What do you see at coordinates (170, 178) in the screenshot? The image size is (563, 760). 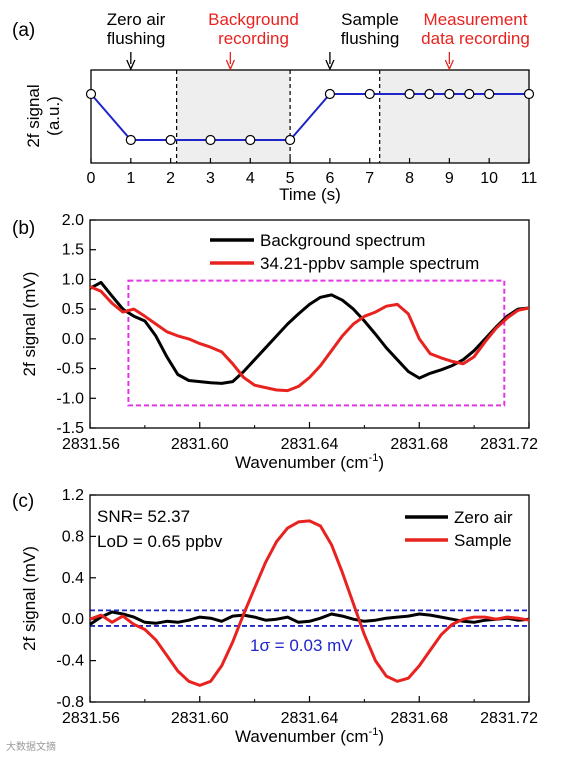 I see `x-tick-label: 2` at bounding box center [170, 178].